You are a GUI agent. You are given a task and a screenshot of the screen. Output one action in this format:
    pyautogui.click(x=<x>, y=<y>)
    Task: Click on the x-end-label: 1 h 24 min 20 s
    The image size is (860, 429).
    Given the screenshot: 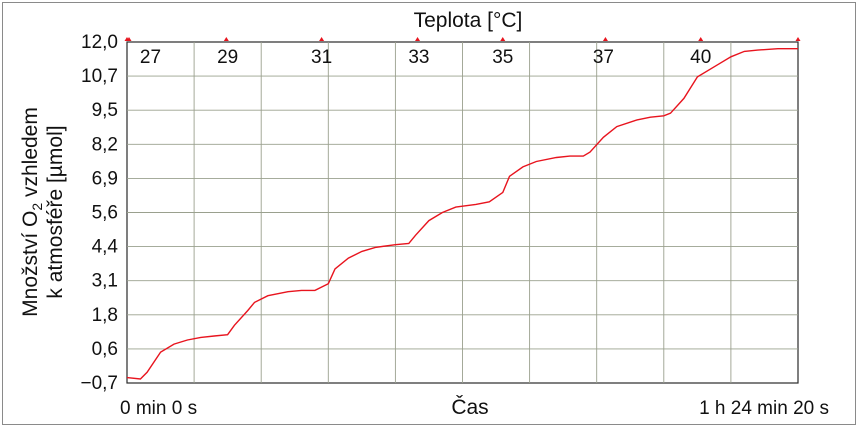 What is the action you would take?
    pyautogui.click(x=764, y=408)
    